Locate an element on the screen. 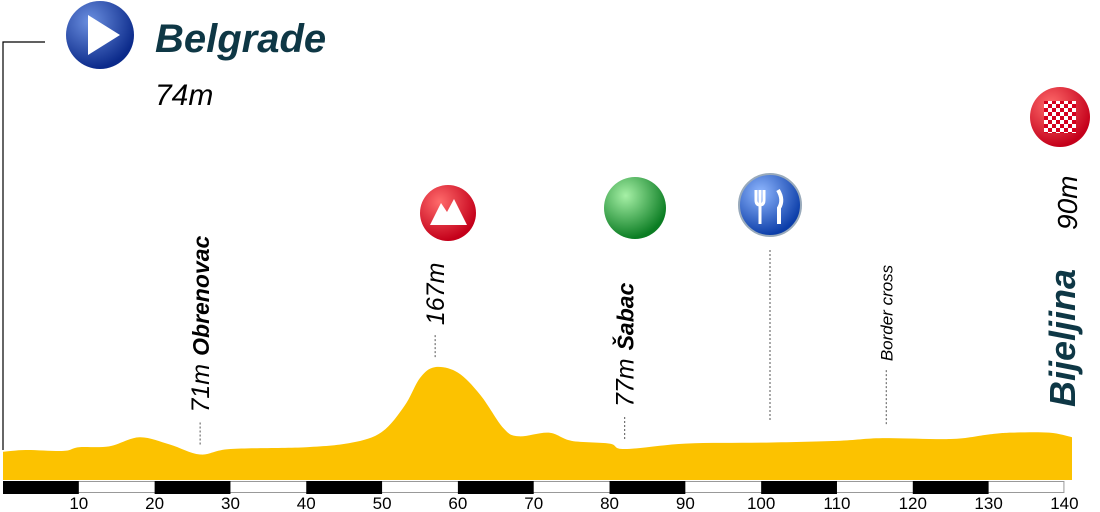  start-name: Belgrade is located at coordinates (240, 39).